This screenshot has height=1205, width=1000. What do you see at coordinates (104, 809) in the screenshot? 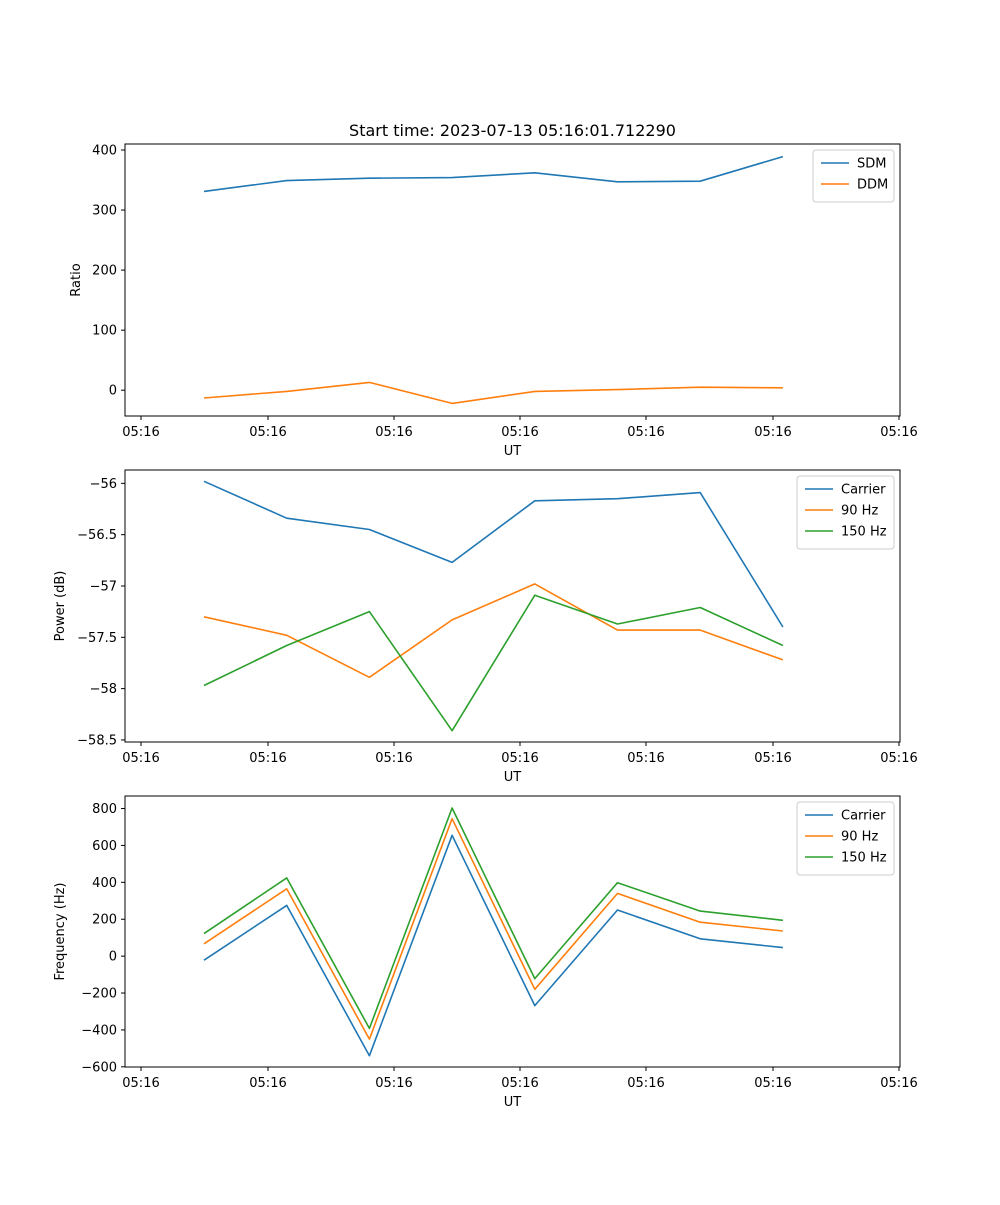
I see `y-tick-label: 800` at bounding box center [104, 809].